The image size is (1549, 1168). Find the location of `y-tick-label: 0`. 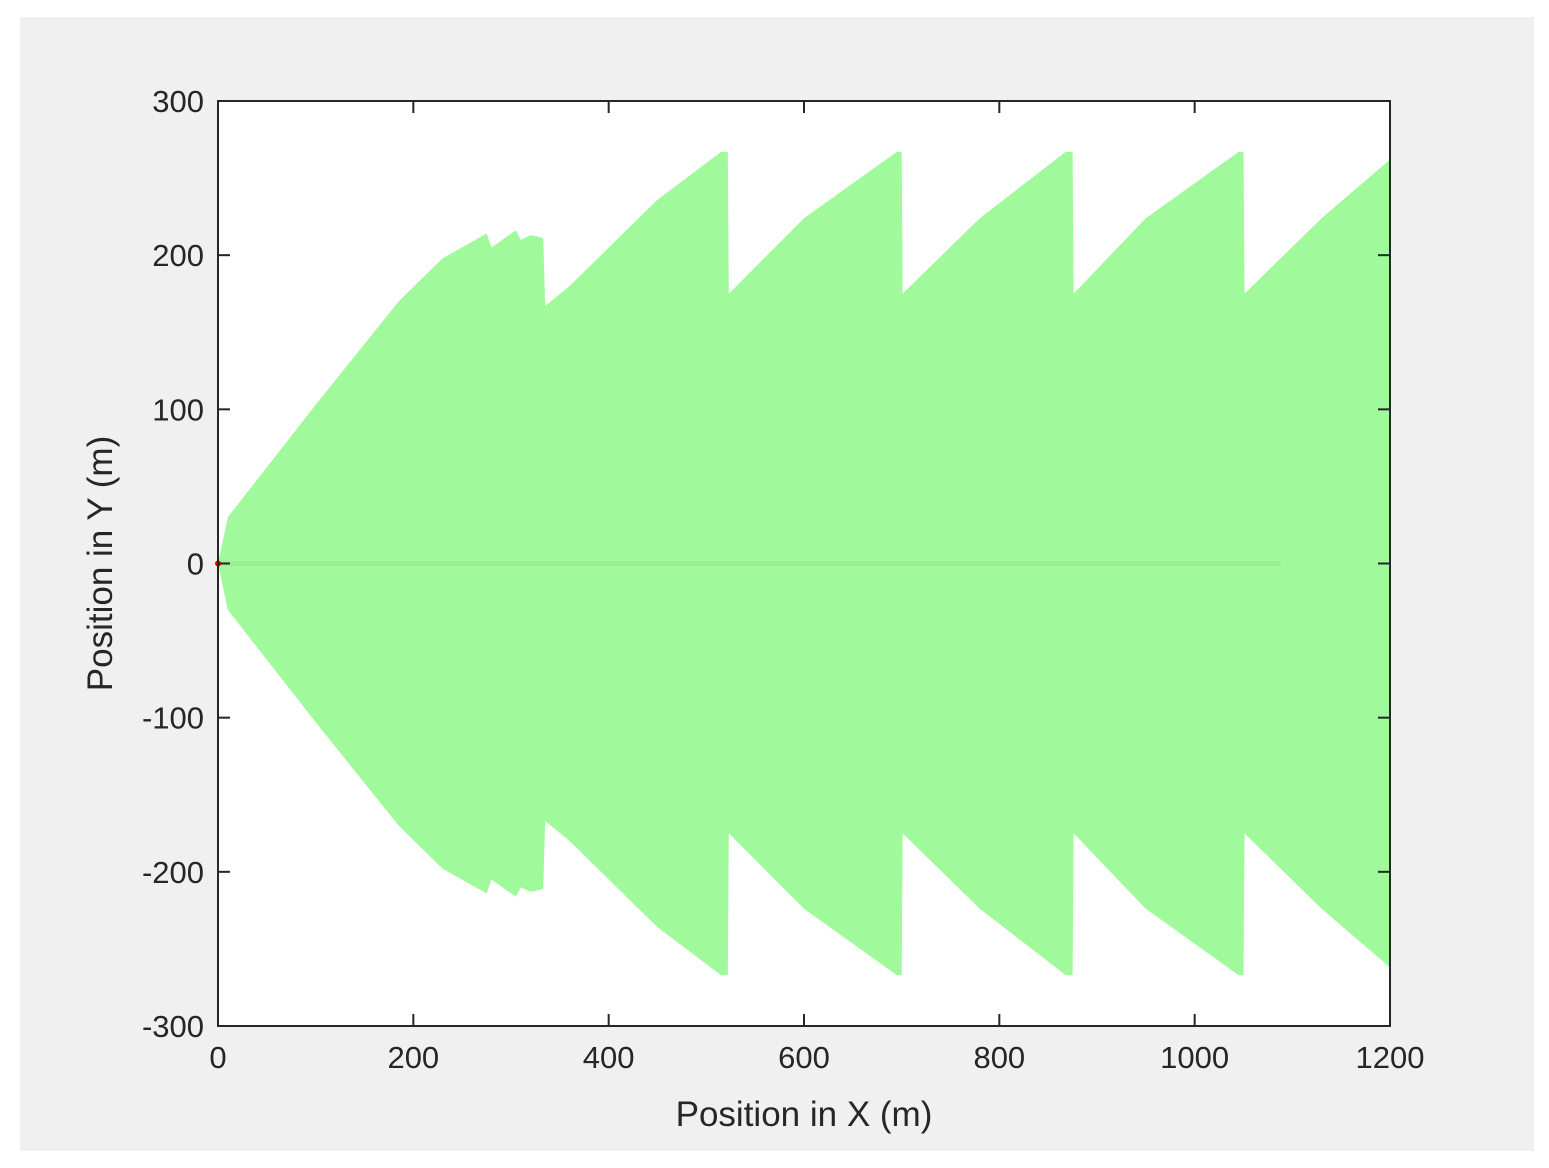

y-tick-label: 0 is located at coordinates (195, 564).